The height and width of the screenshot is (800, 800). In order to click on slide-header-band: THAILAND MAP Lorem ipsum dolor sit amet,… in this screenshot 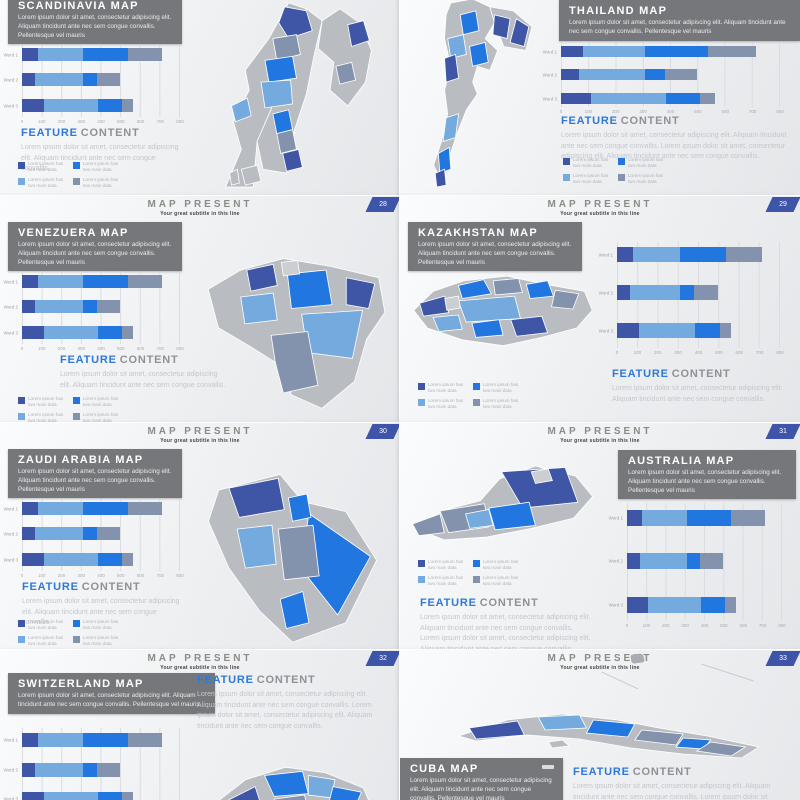, I will do `click(679, 20)`.